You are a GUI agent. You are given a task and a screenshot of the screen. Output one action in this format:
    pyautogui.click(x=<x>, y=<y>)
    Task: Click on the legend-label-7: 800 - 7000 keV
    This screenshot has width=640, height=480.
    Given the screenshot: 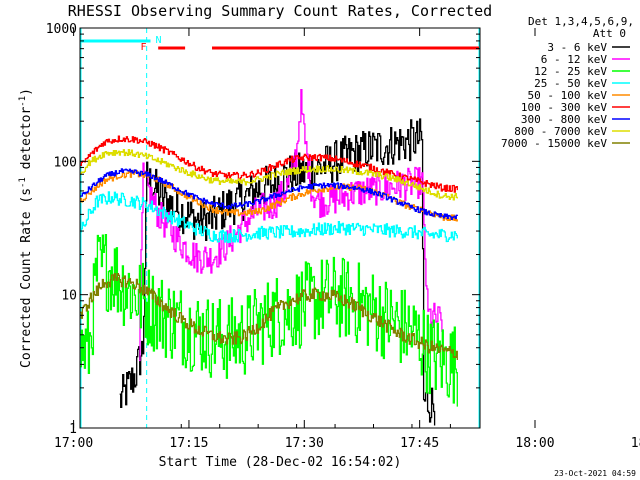 What is the action you would take?
    pyautogui.click(x=560, y=131)
    